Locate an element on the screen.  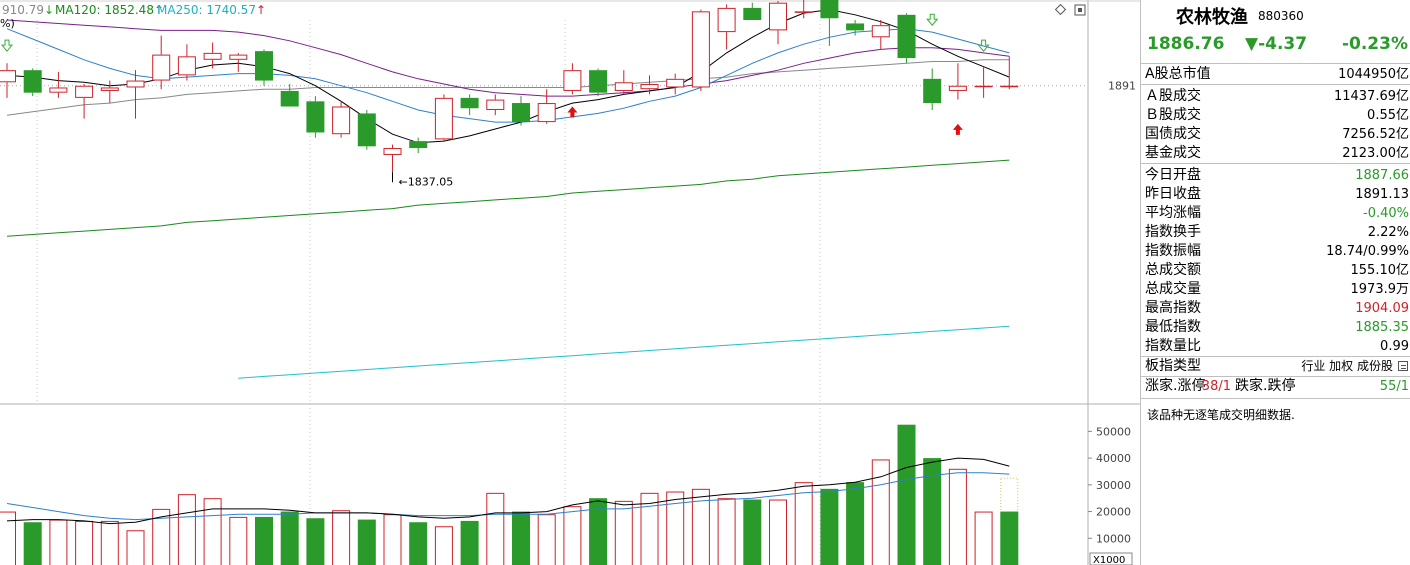
volume-ma-lines is located at coordinates (508, 491).